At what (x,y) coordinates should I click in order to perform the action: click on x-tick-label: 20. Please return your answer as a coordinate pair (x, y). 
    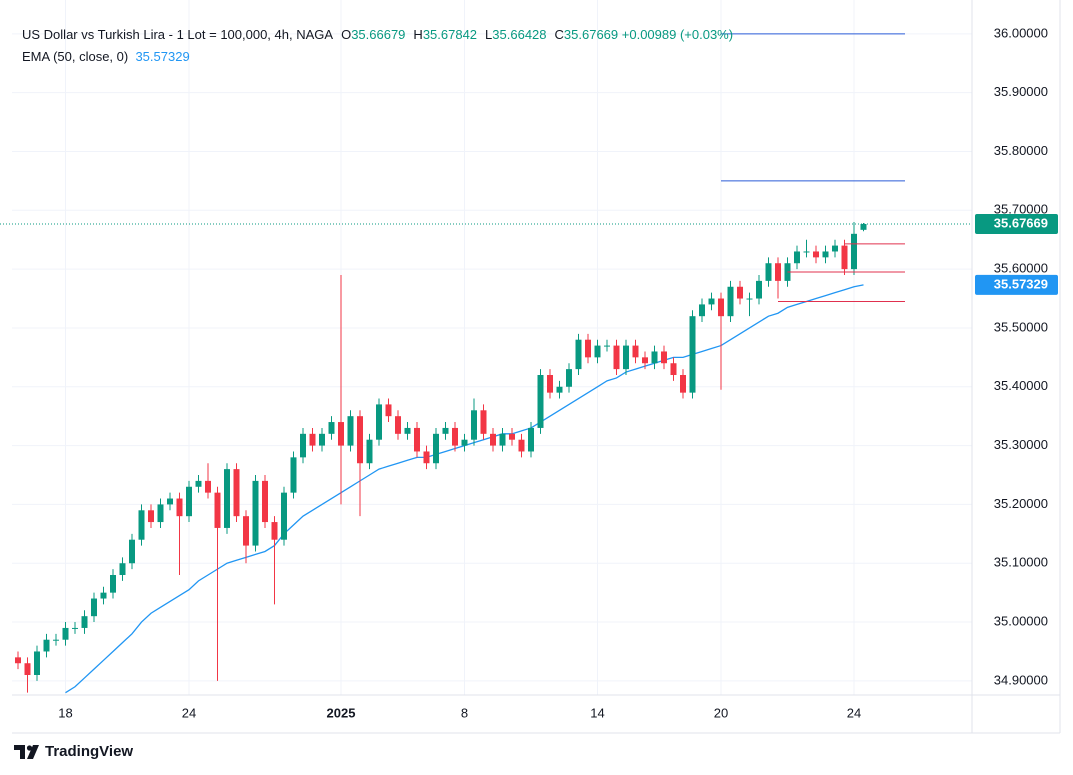
    Looking at the image, I should click on (721, 712).